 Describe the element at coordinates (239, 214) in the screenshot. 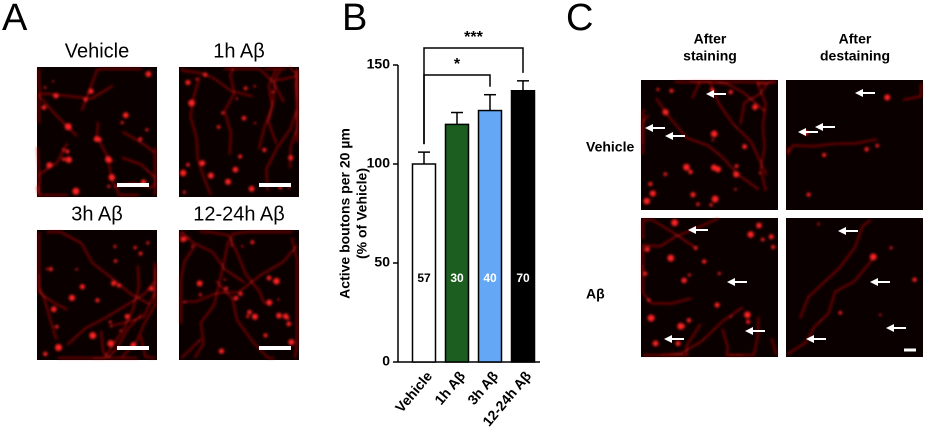

I see `image-label: 12-24h Aβ` at that location.